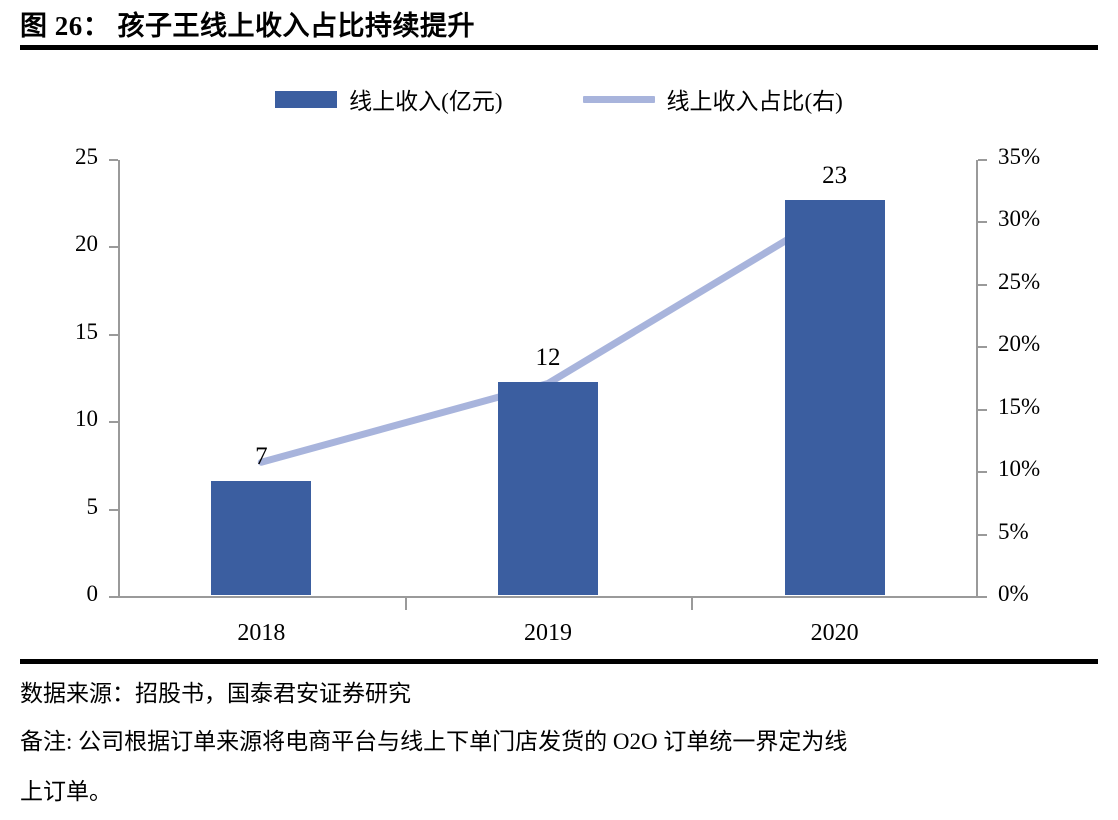 This screenshot has height=820, width=1118. What do you see at coordinates (261, 457) in the screenshot?
I see `bar-value-label-2018: 7` at bounding box center [261, 457].